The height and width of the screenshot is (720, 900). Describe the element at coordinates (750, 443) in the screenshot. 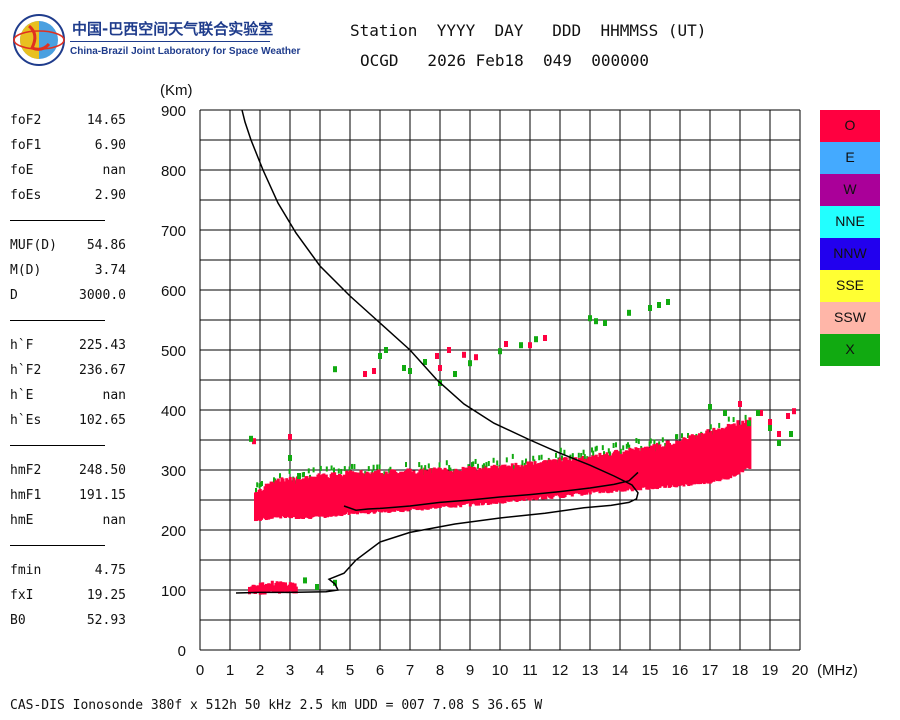

I see `trace-mark` at that location.